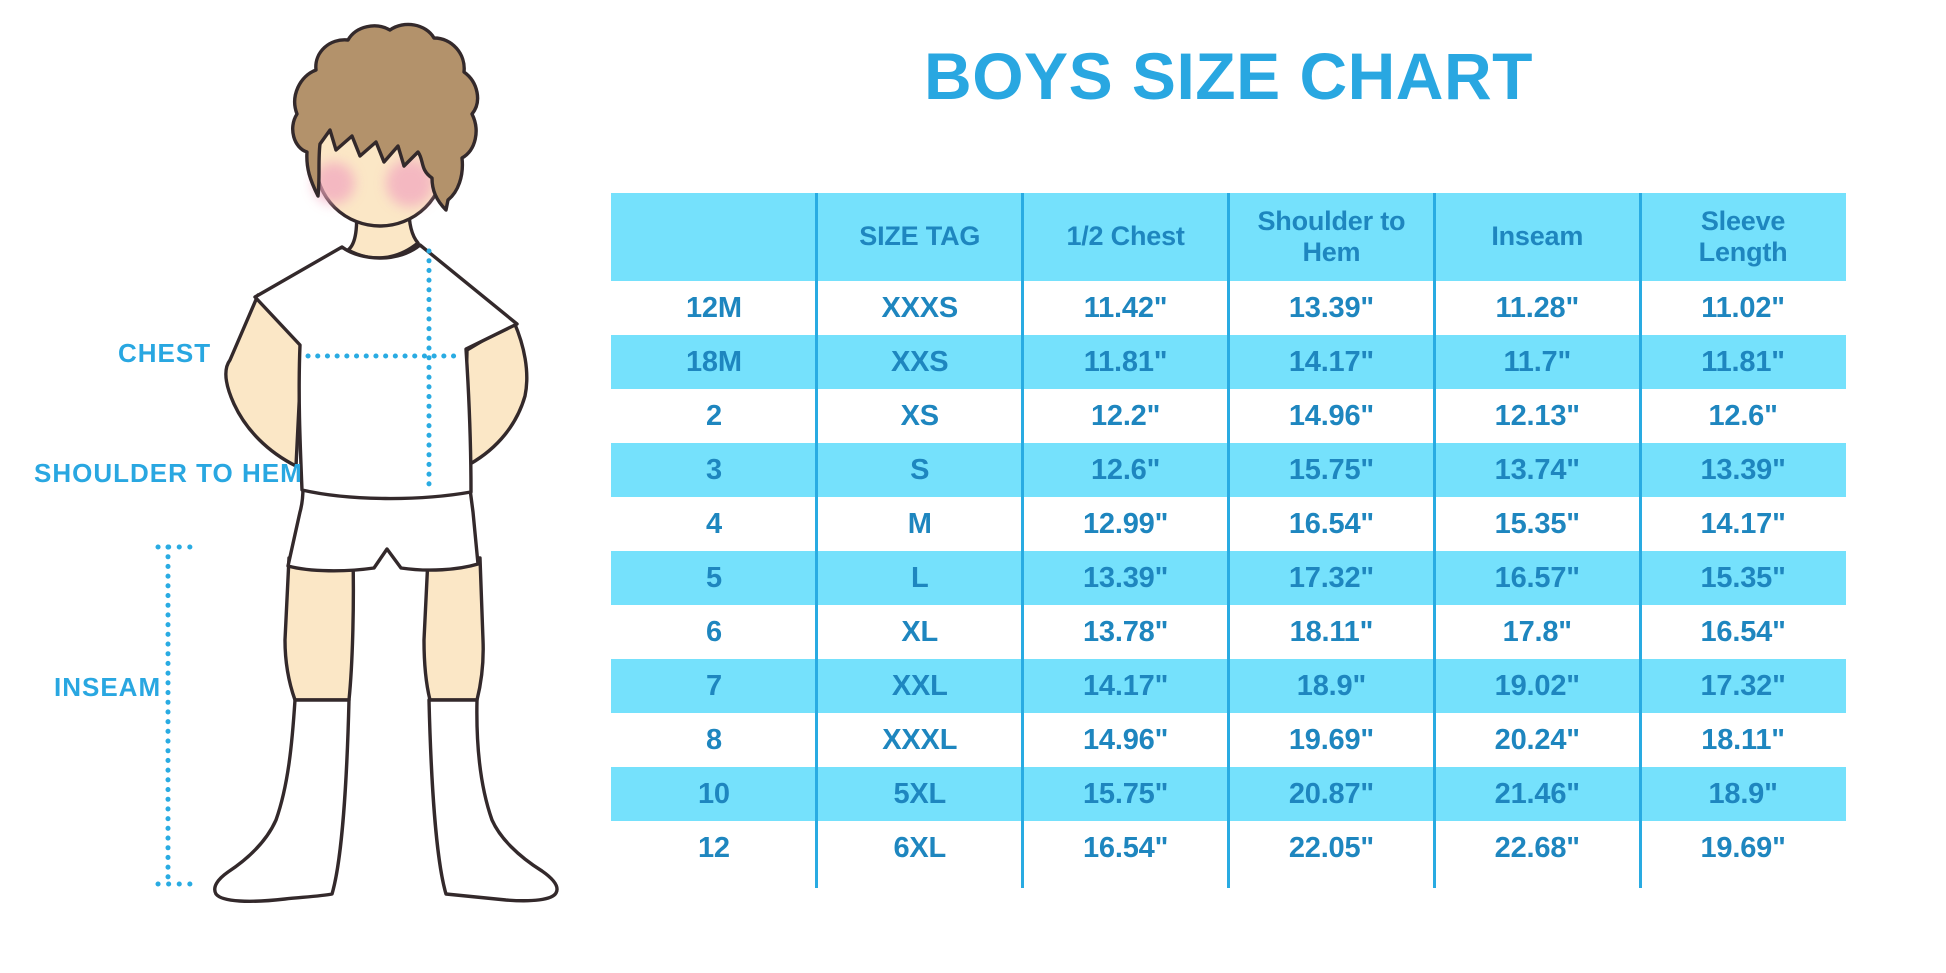 The image size is (1946, 973). What do you see at coordinates (713, 469) in the screenshot?
I see `table-cell: 3` at bounding box center [713, 469].